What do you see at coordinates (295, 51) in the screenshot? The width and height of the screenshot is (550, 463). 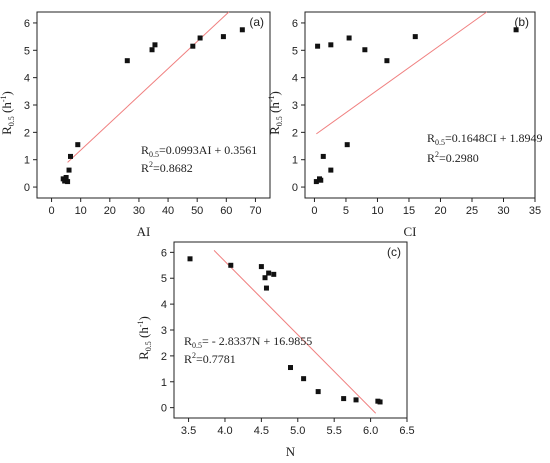 I see `y-tick-label-b: 5` at bounding box center [295, 51].